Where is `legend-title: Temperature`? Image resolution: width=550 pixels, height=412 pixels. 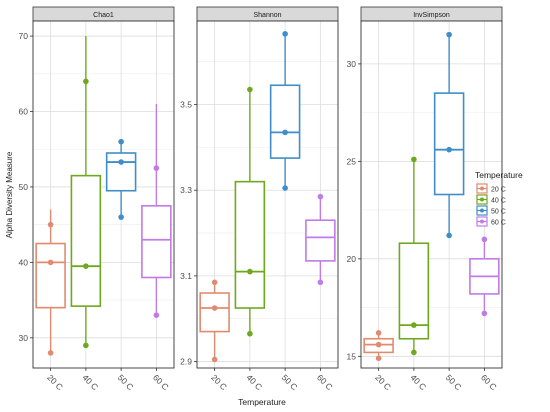
legend-title: Temperature is located at coordinates (499, 175).